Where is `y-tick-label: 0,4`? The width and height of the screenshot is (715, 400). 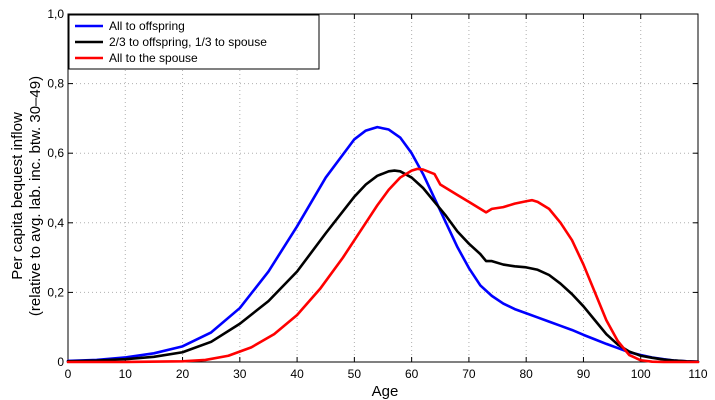
y-tick-label: 0,4 is located at coordinates (55, 223).